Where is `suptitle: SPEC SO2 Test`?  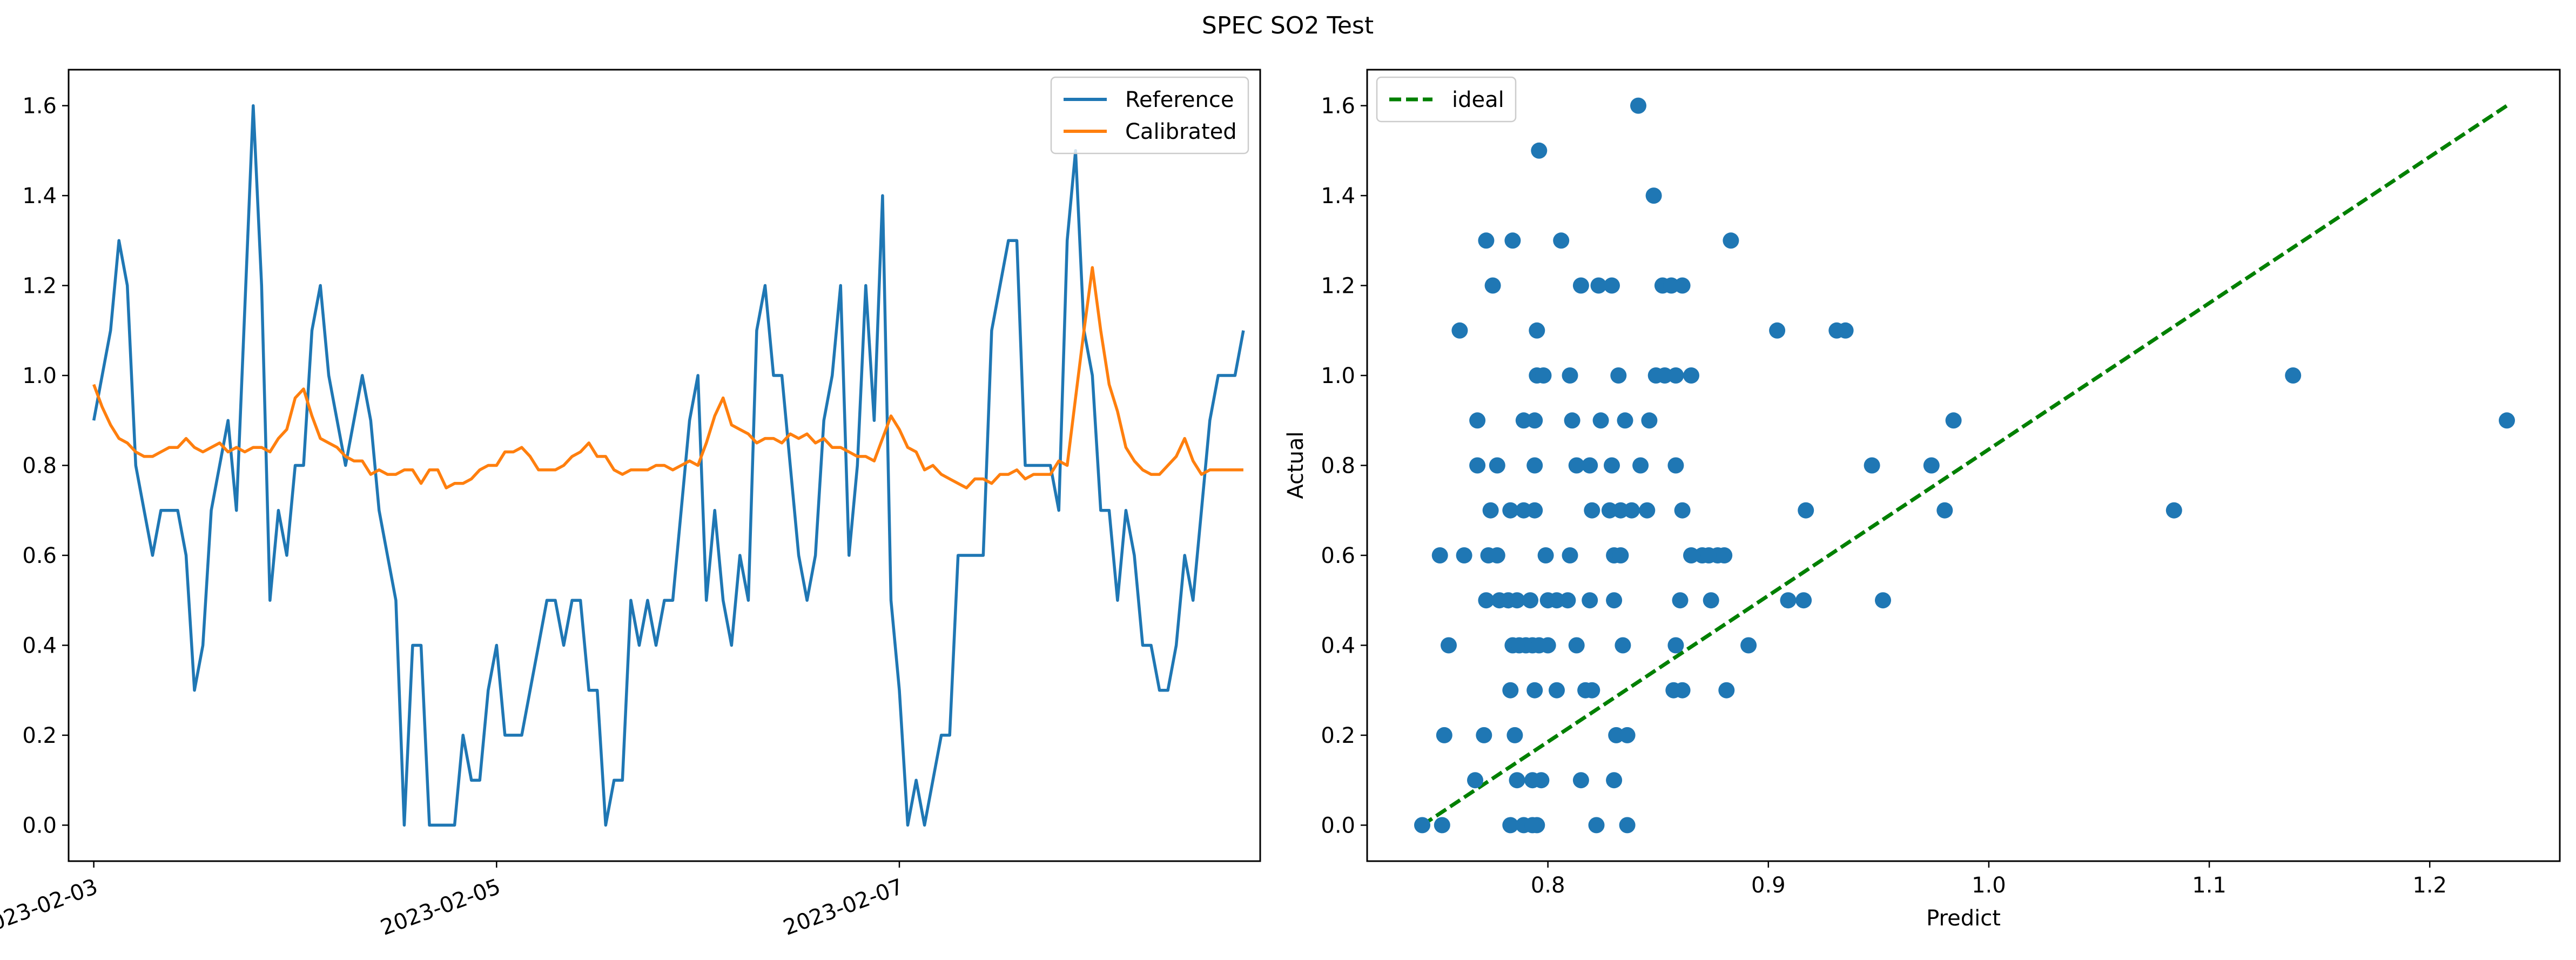
suptitle: SPEC SO2 Test is located at coordinates (1288, 25).